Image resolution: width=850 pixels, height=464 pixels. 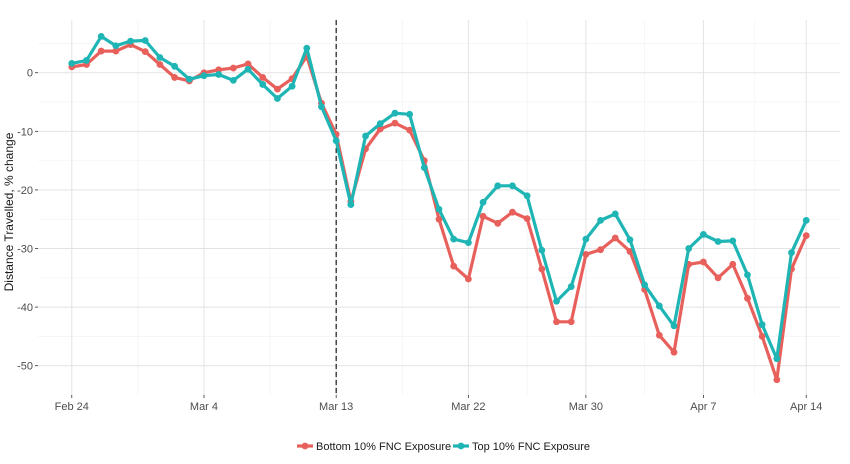 I want to click on y-tick-label: -20, so click(x=25, y=191).